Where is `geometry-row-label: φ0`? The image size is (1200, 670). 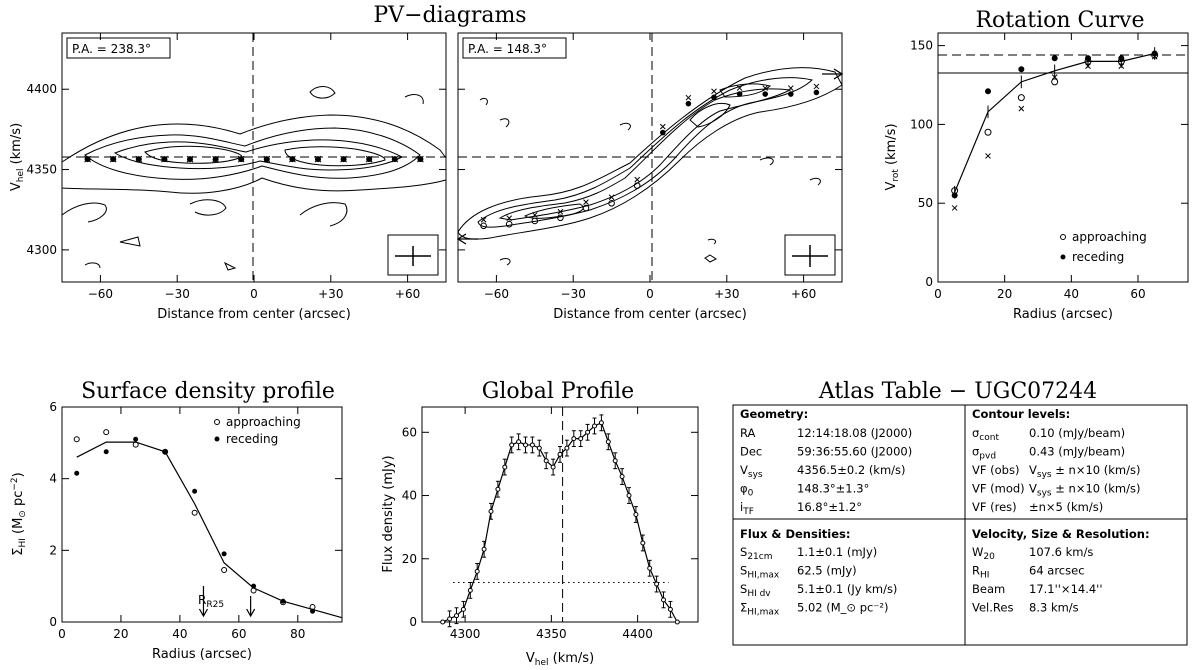
geometry-row-label: φ0 is located at coordinates (747, 490).